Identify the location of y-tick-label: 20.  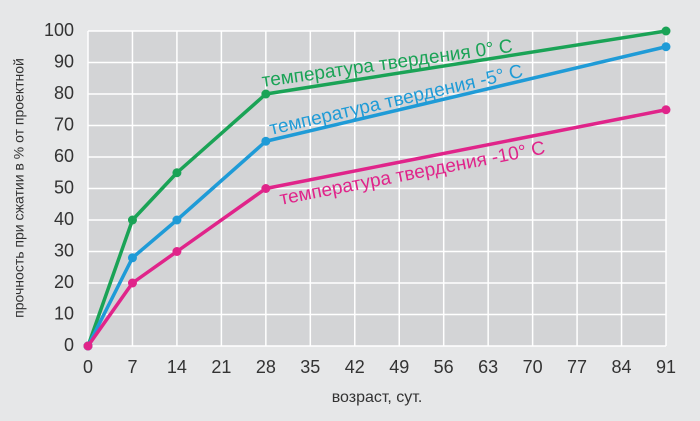
(64, 282).